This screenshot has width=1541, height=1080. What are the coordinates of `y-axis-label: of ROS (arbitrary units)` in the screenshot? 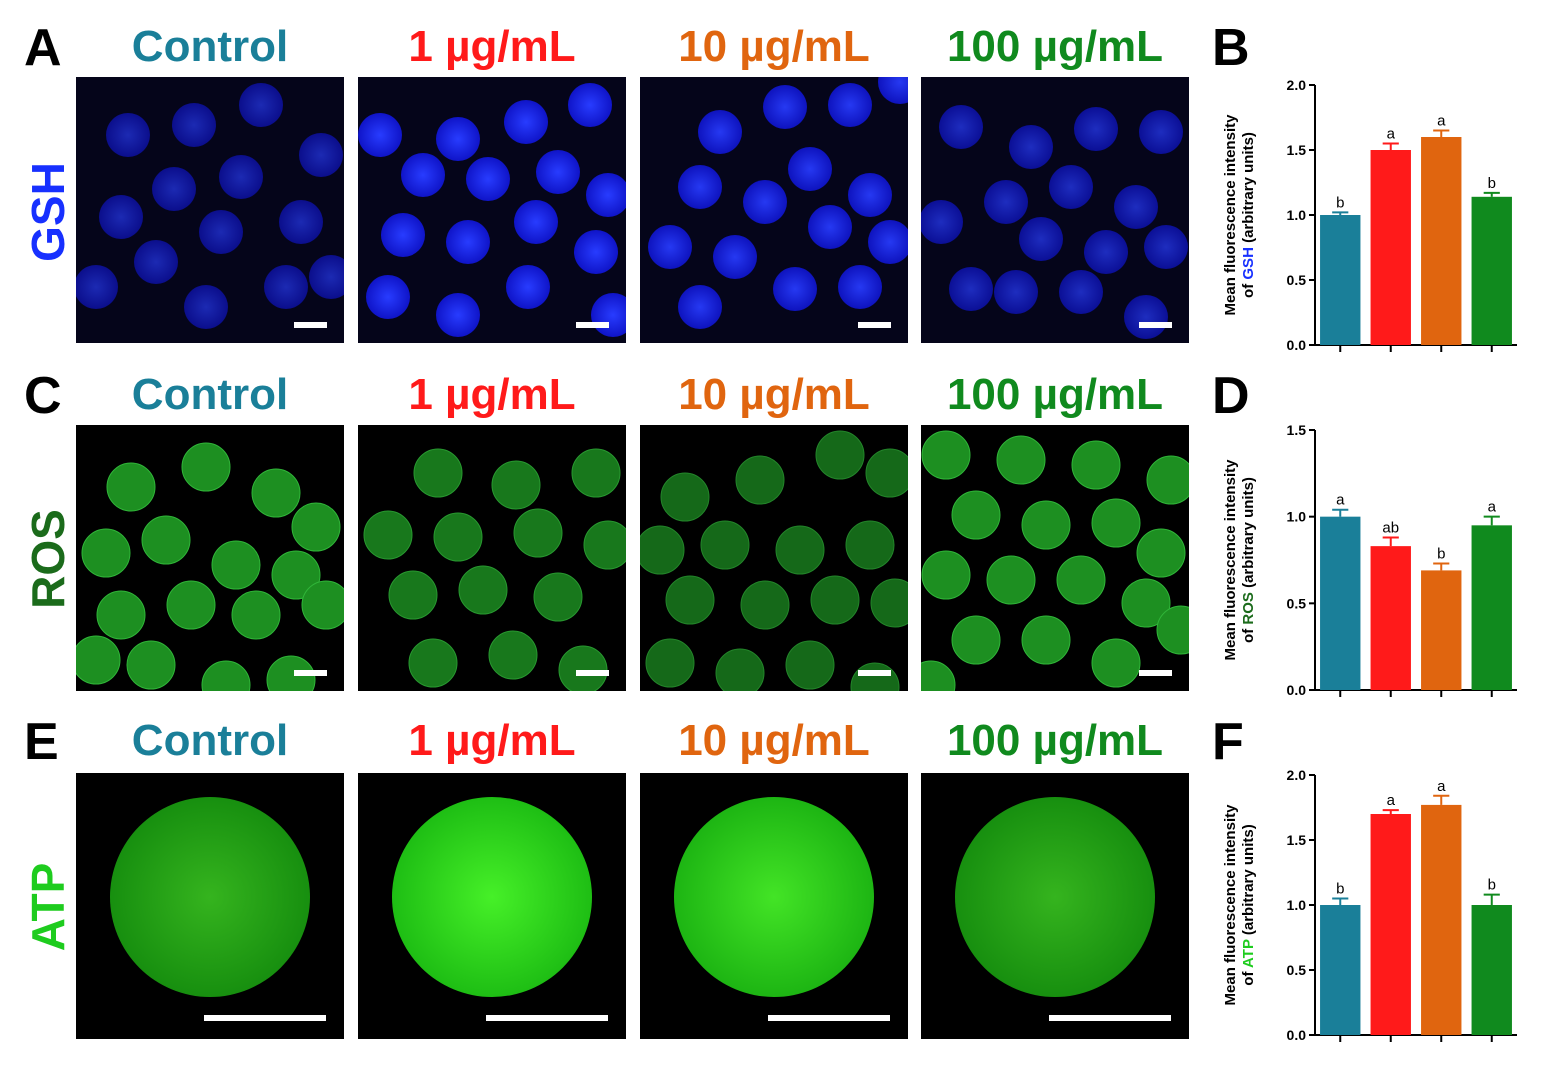 It's located at (1248, 560).